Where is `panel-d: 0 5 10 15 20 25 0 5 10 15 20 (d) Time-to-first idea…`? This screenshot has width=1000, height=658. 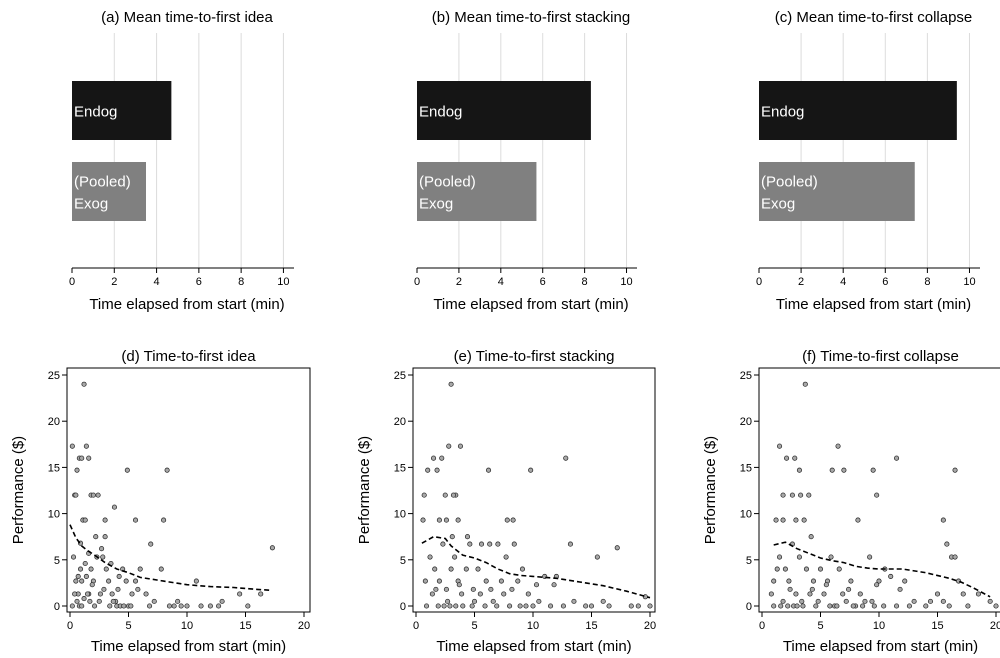 panel-d: 0 5 10 15 20 25 0 5 10 15 20 (d) Time-to-first idea… is located at coordinates (160, 501).